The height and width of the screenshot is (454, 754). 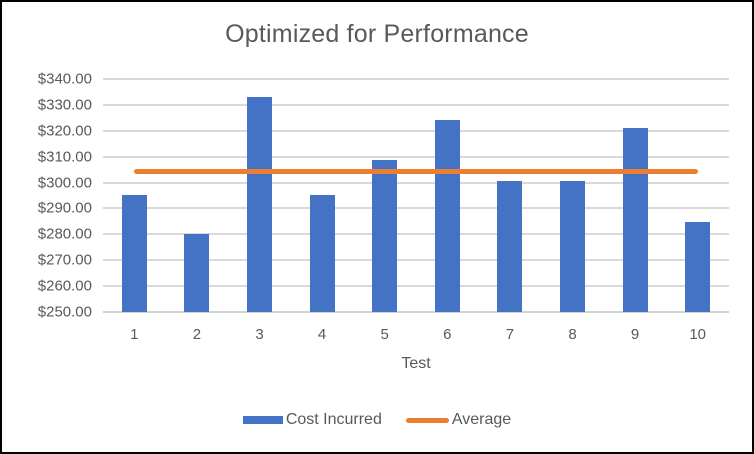 I want to click on legend-item-cost-incurred: Cost Incurred, so click(x=312, y=420).